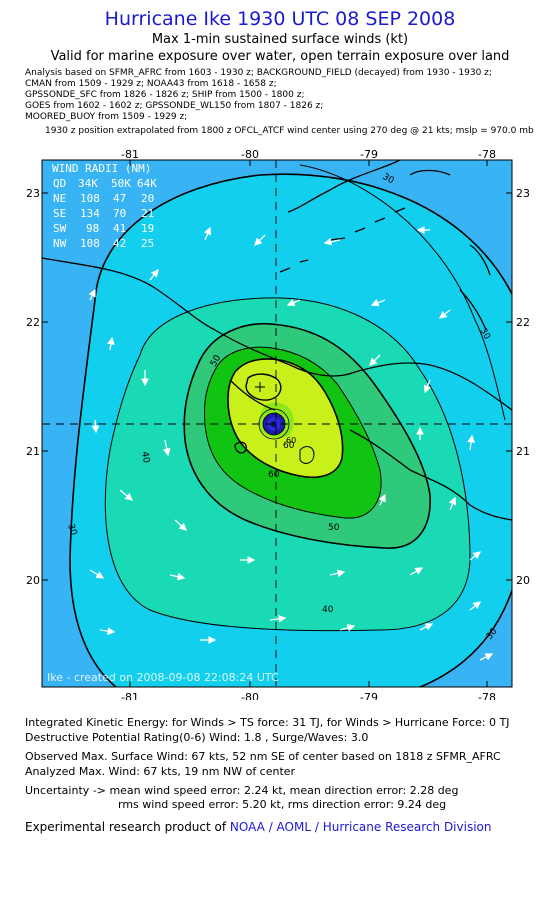 The width and height of the screenshot is (560, 915). What do you see at coordinates (334, 528) in the screenshot?
I see `contour-label: 50` at bounding box center [334, 528].